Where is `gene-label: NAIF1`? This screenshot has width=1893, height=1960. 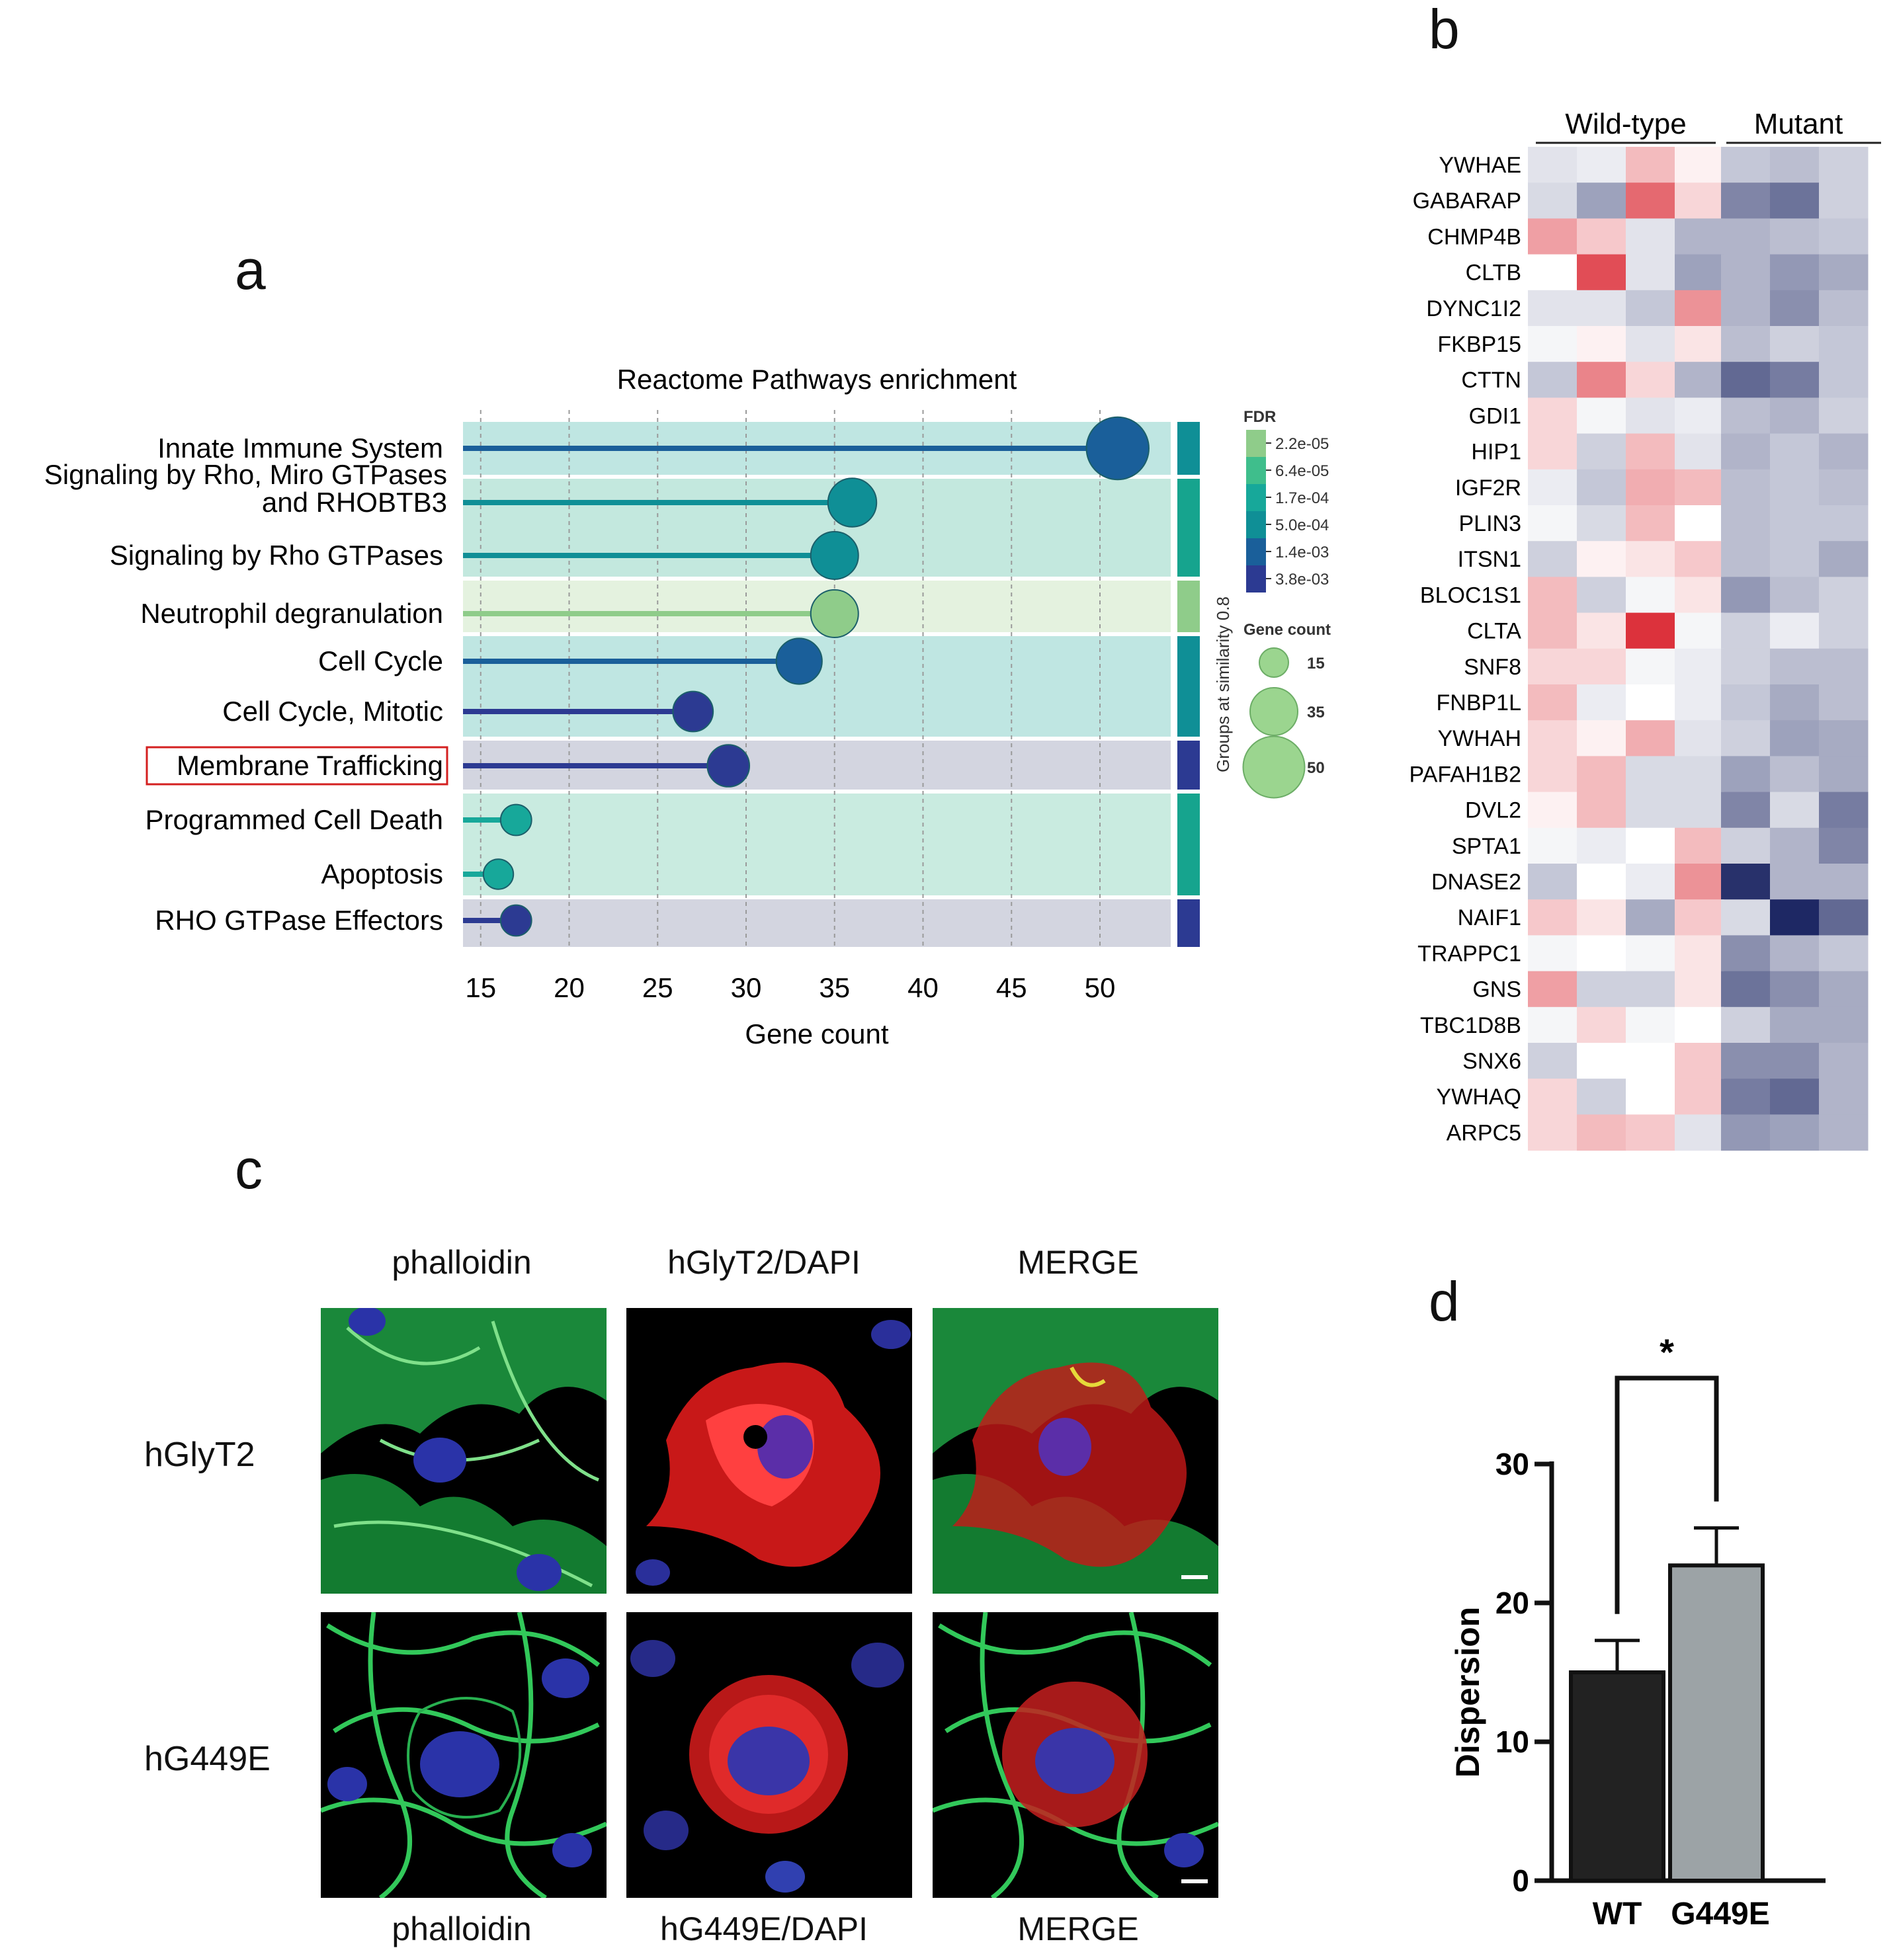
gene-label: NAIF1 is located at coordinates (1490, 917).